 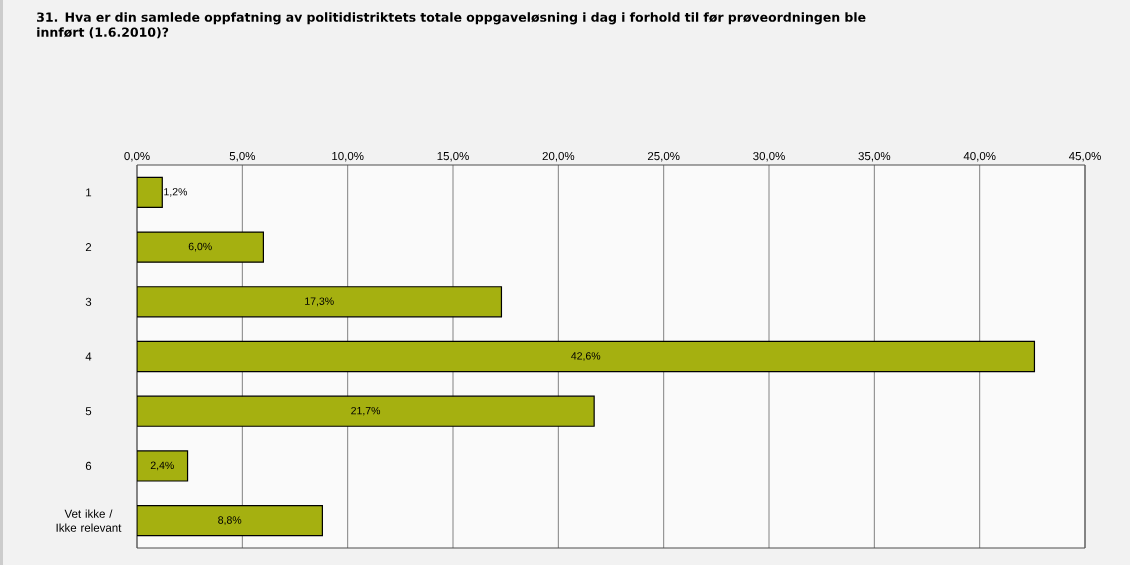 I want to click on data-label: 2,4%, so click(x=162, y=466).